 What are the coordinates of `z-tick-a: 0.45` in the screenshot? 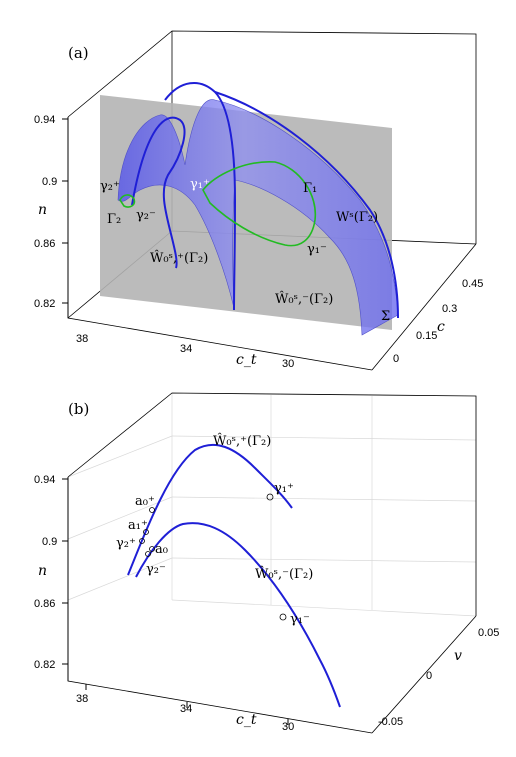 It's located at (472, 284).